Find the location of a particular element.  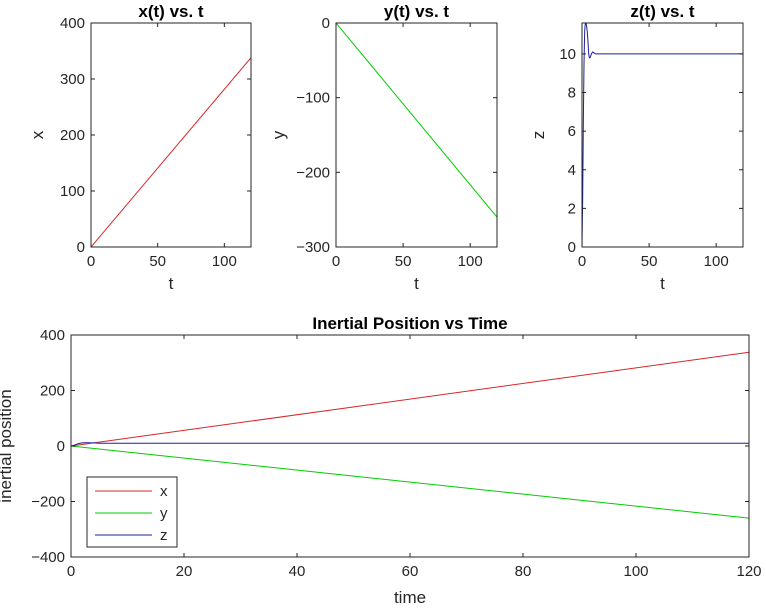

y-tick-label: −300 is located at coordinates (313, 247).